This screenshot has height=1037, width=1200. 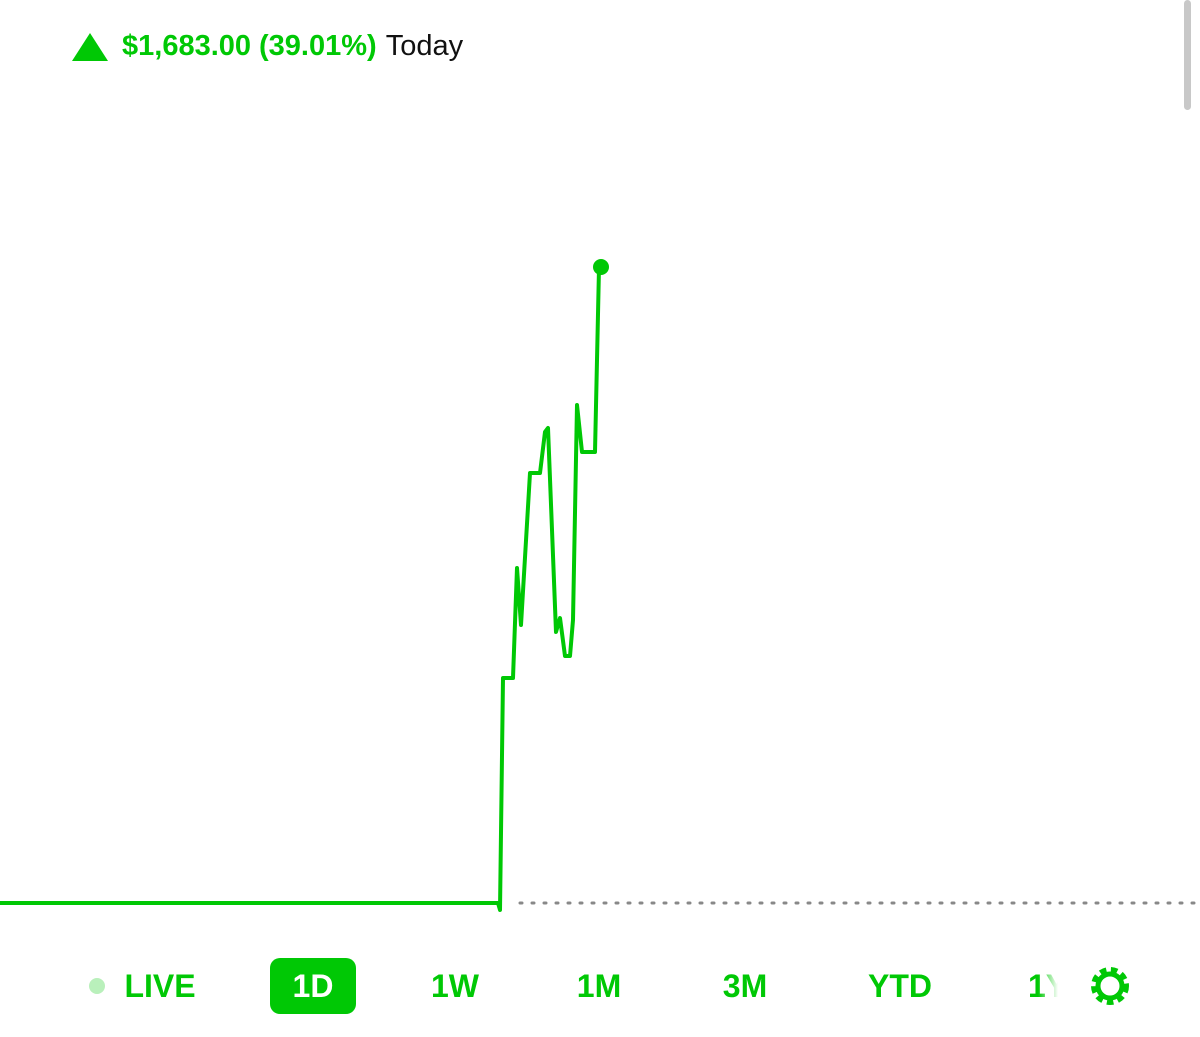 What do you see at coordinates (97, 986) in the screenshot?
I see `live-dot` at bounding box center [97, 986].